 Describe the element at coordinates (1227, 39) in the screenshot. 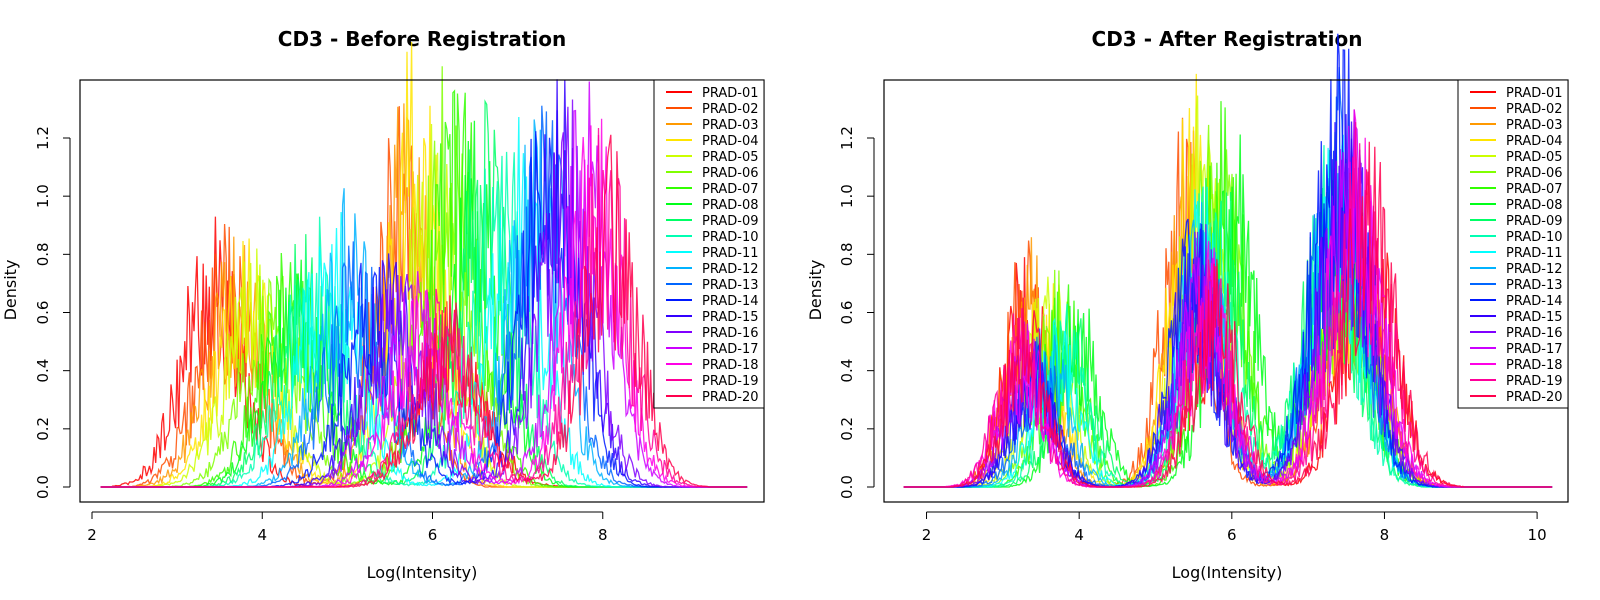

I see `chart-title: CD3 - After Registration` at that location.